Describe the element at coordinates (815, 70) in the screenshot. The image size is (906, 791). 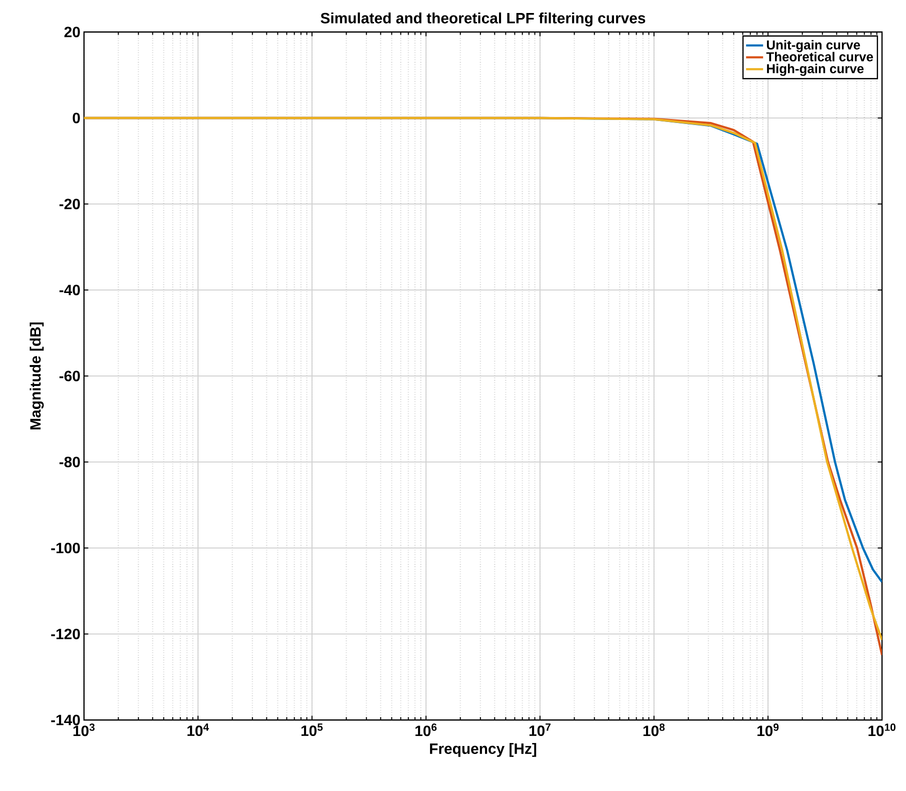
I see `legend-label: High-gain curve` at that location.